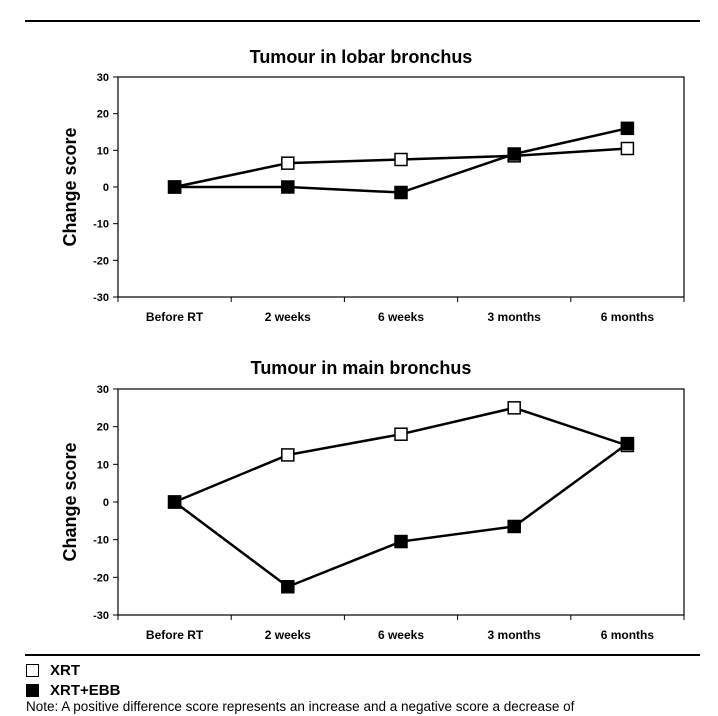 This screenshot has height=716, width=718. Describe the element at coordinates (361, 368) in the screenshot. I see `chart-title: Tumour in main bronchus` at that location.